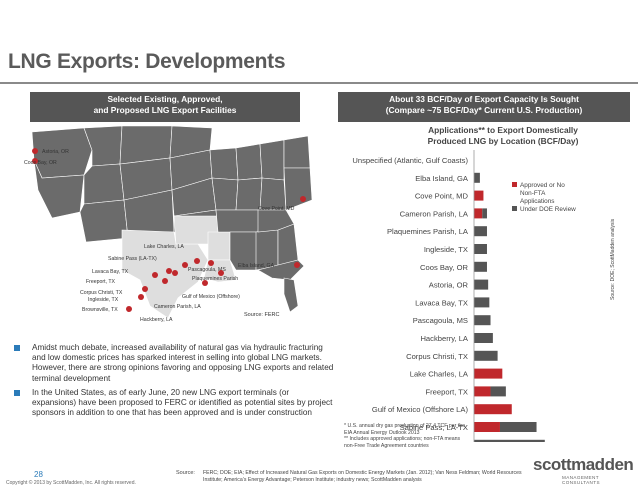 Image resolution: width=638 pixels, height=493 pixels. I want to click on left-header-line2: and Proposed LNG Export Facilities, so click(165, 110).